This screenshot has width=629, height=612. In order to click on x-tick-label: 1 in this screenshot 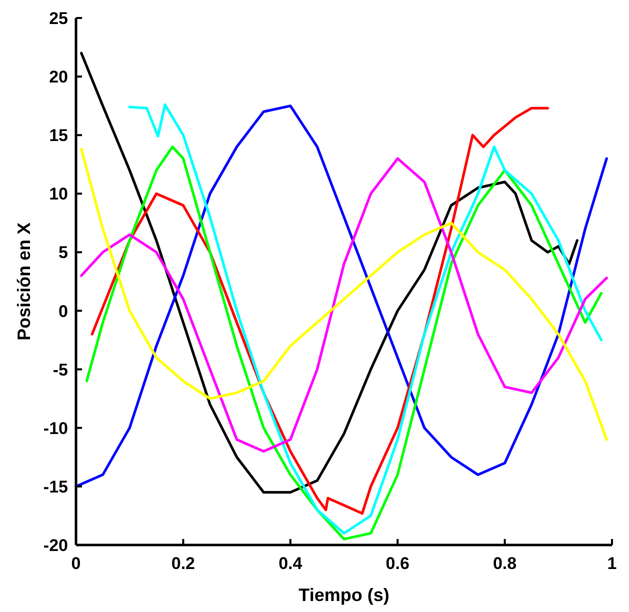, I will do `click(612, 563)`.